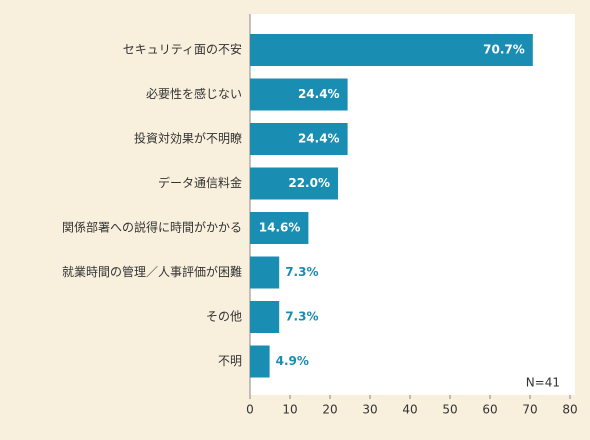  I want to click on x-tick-label: 50, so click(449, 410).